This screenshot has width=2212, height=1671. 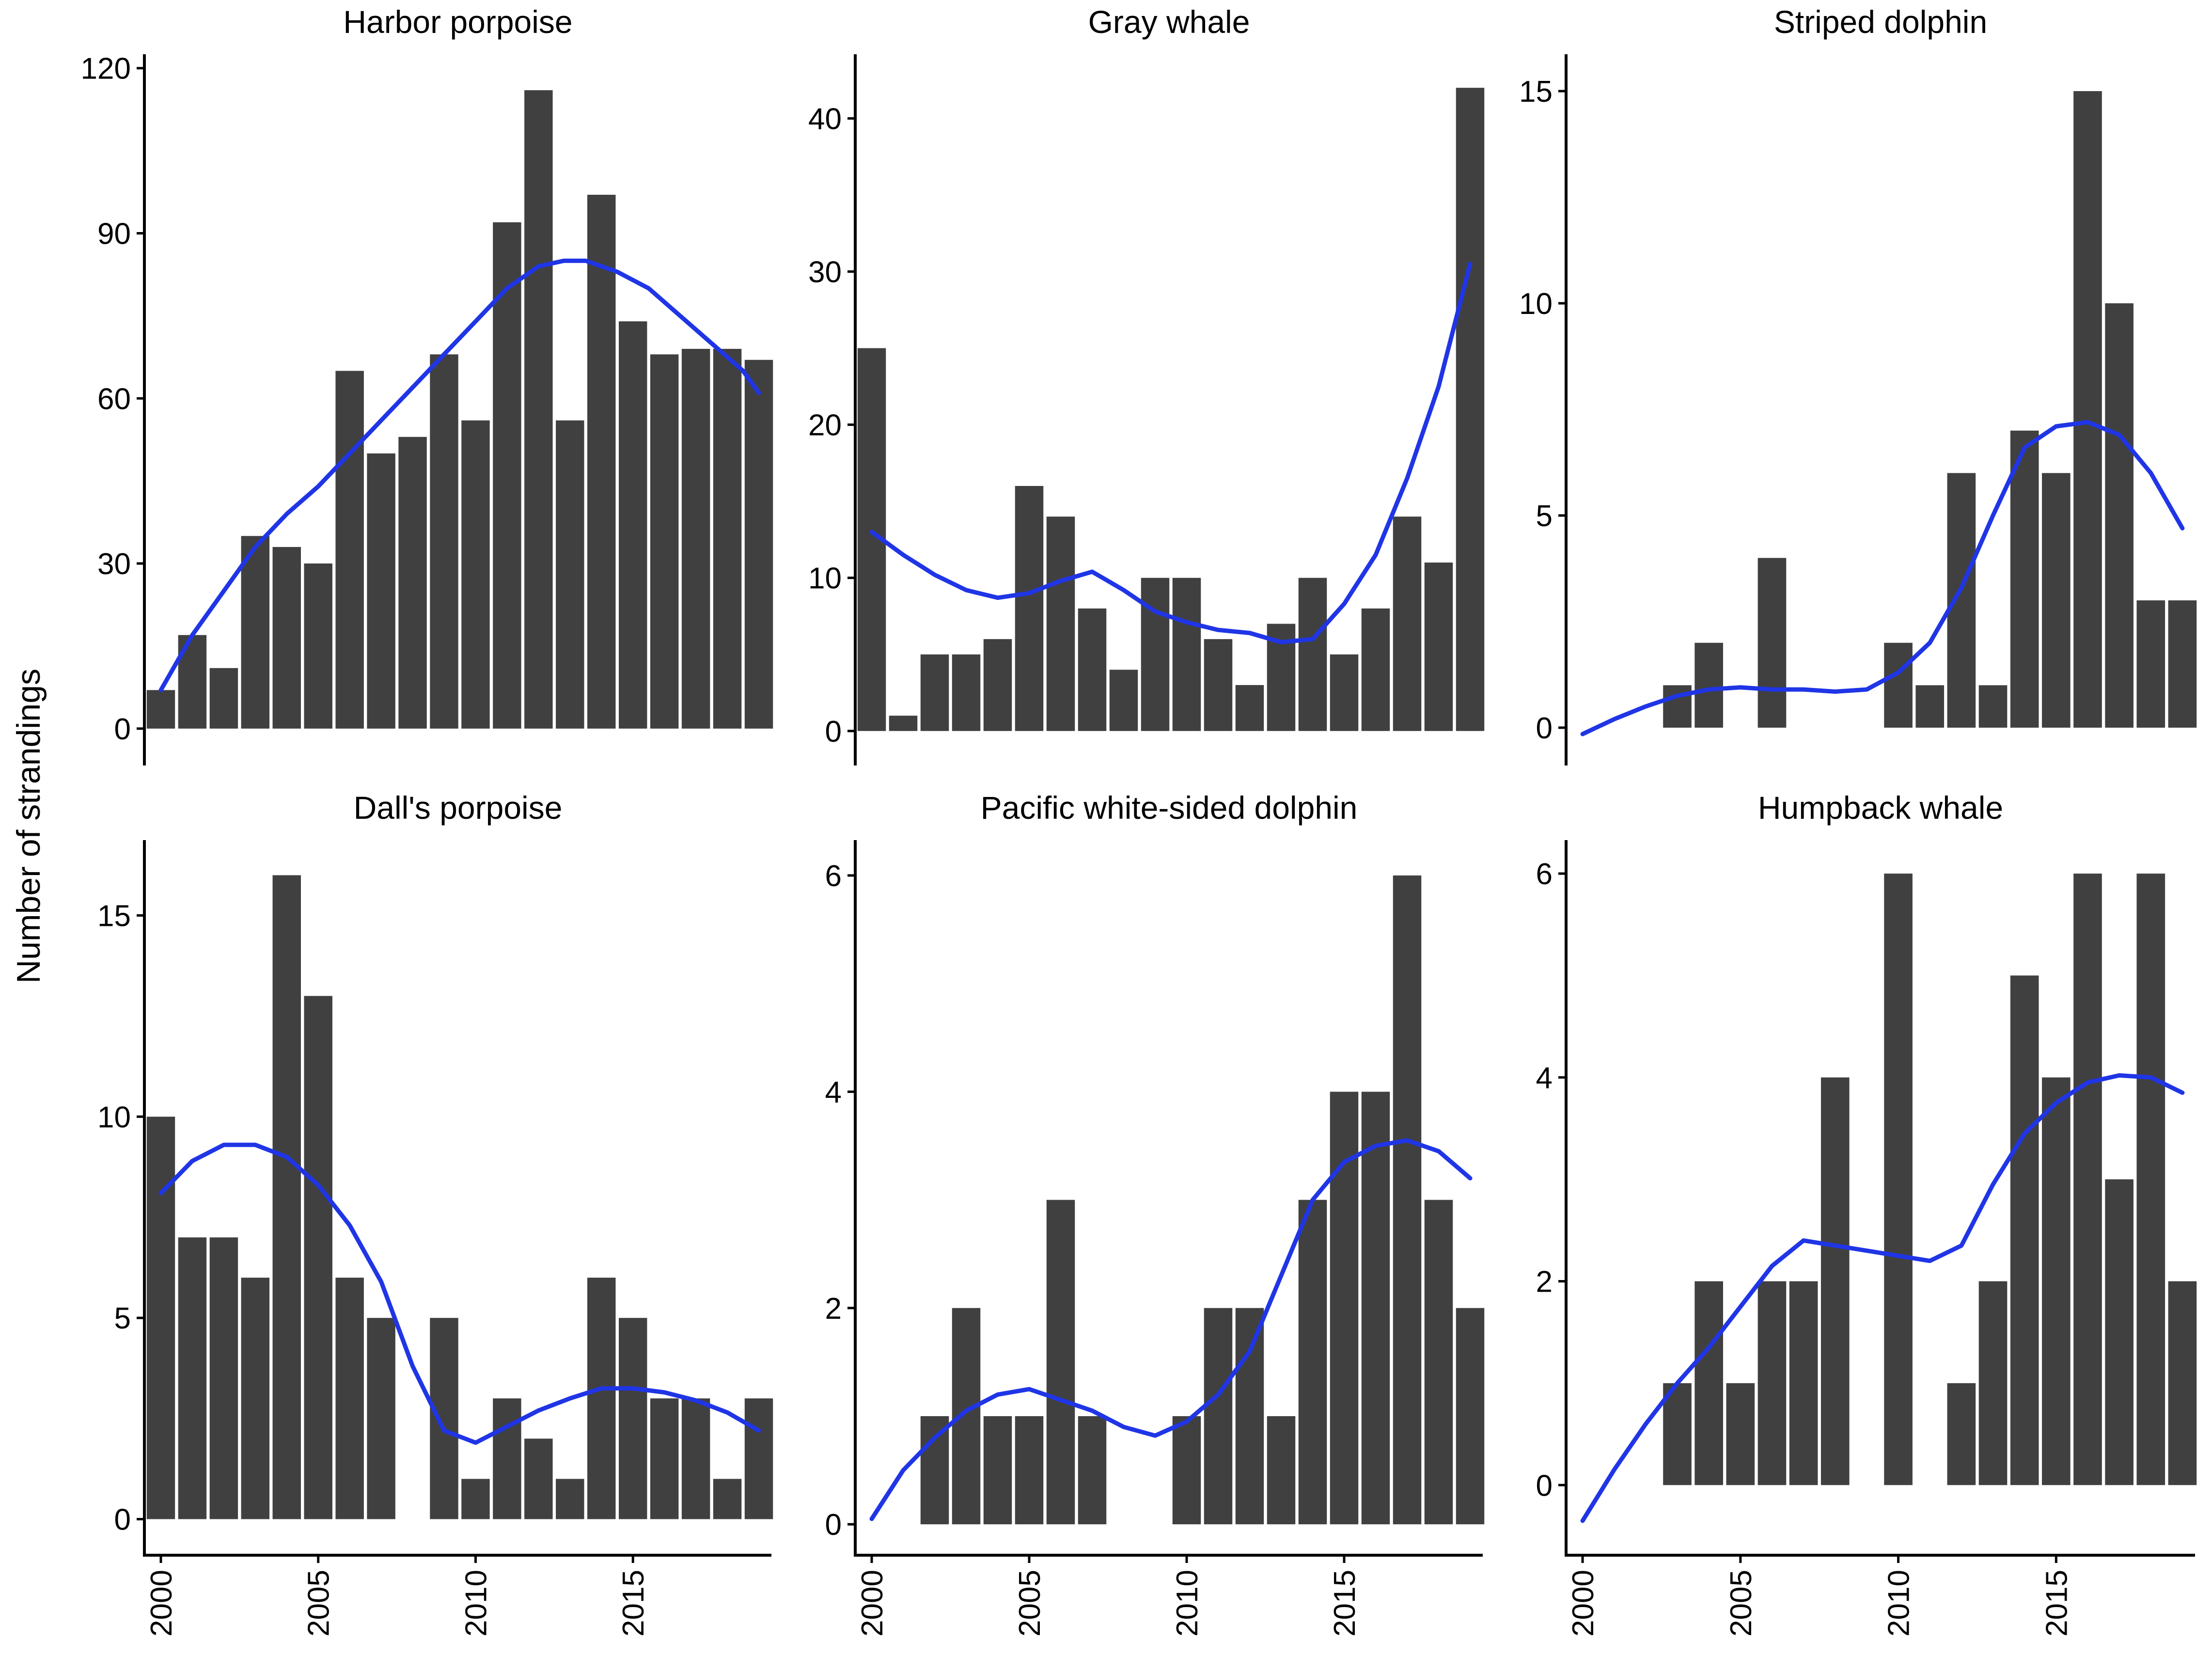 I want to click on panel-harbor-porpoise: Harbor porpoise 0 30 60 90 120, so click(x=427, y=384).